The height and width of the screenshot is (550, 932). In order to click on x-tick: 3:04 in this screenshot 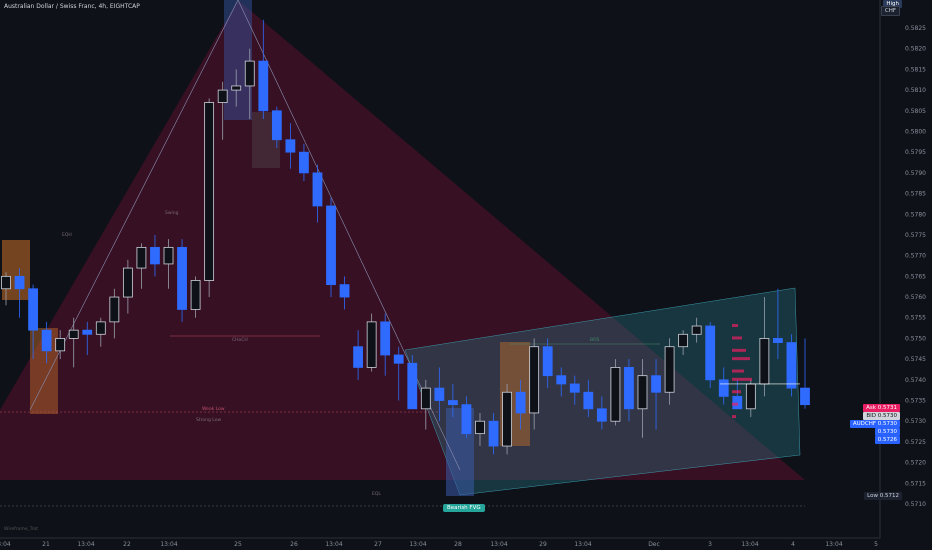, I will do `click(5, 544)`.